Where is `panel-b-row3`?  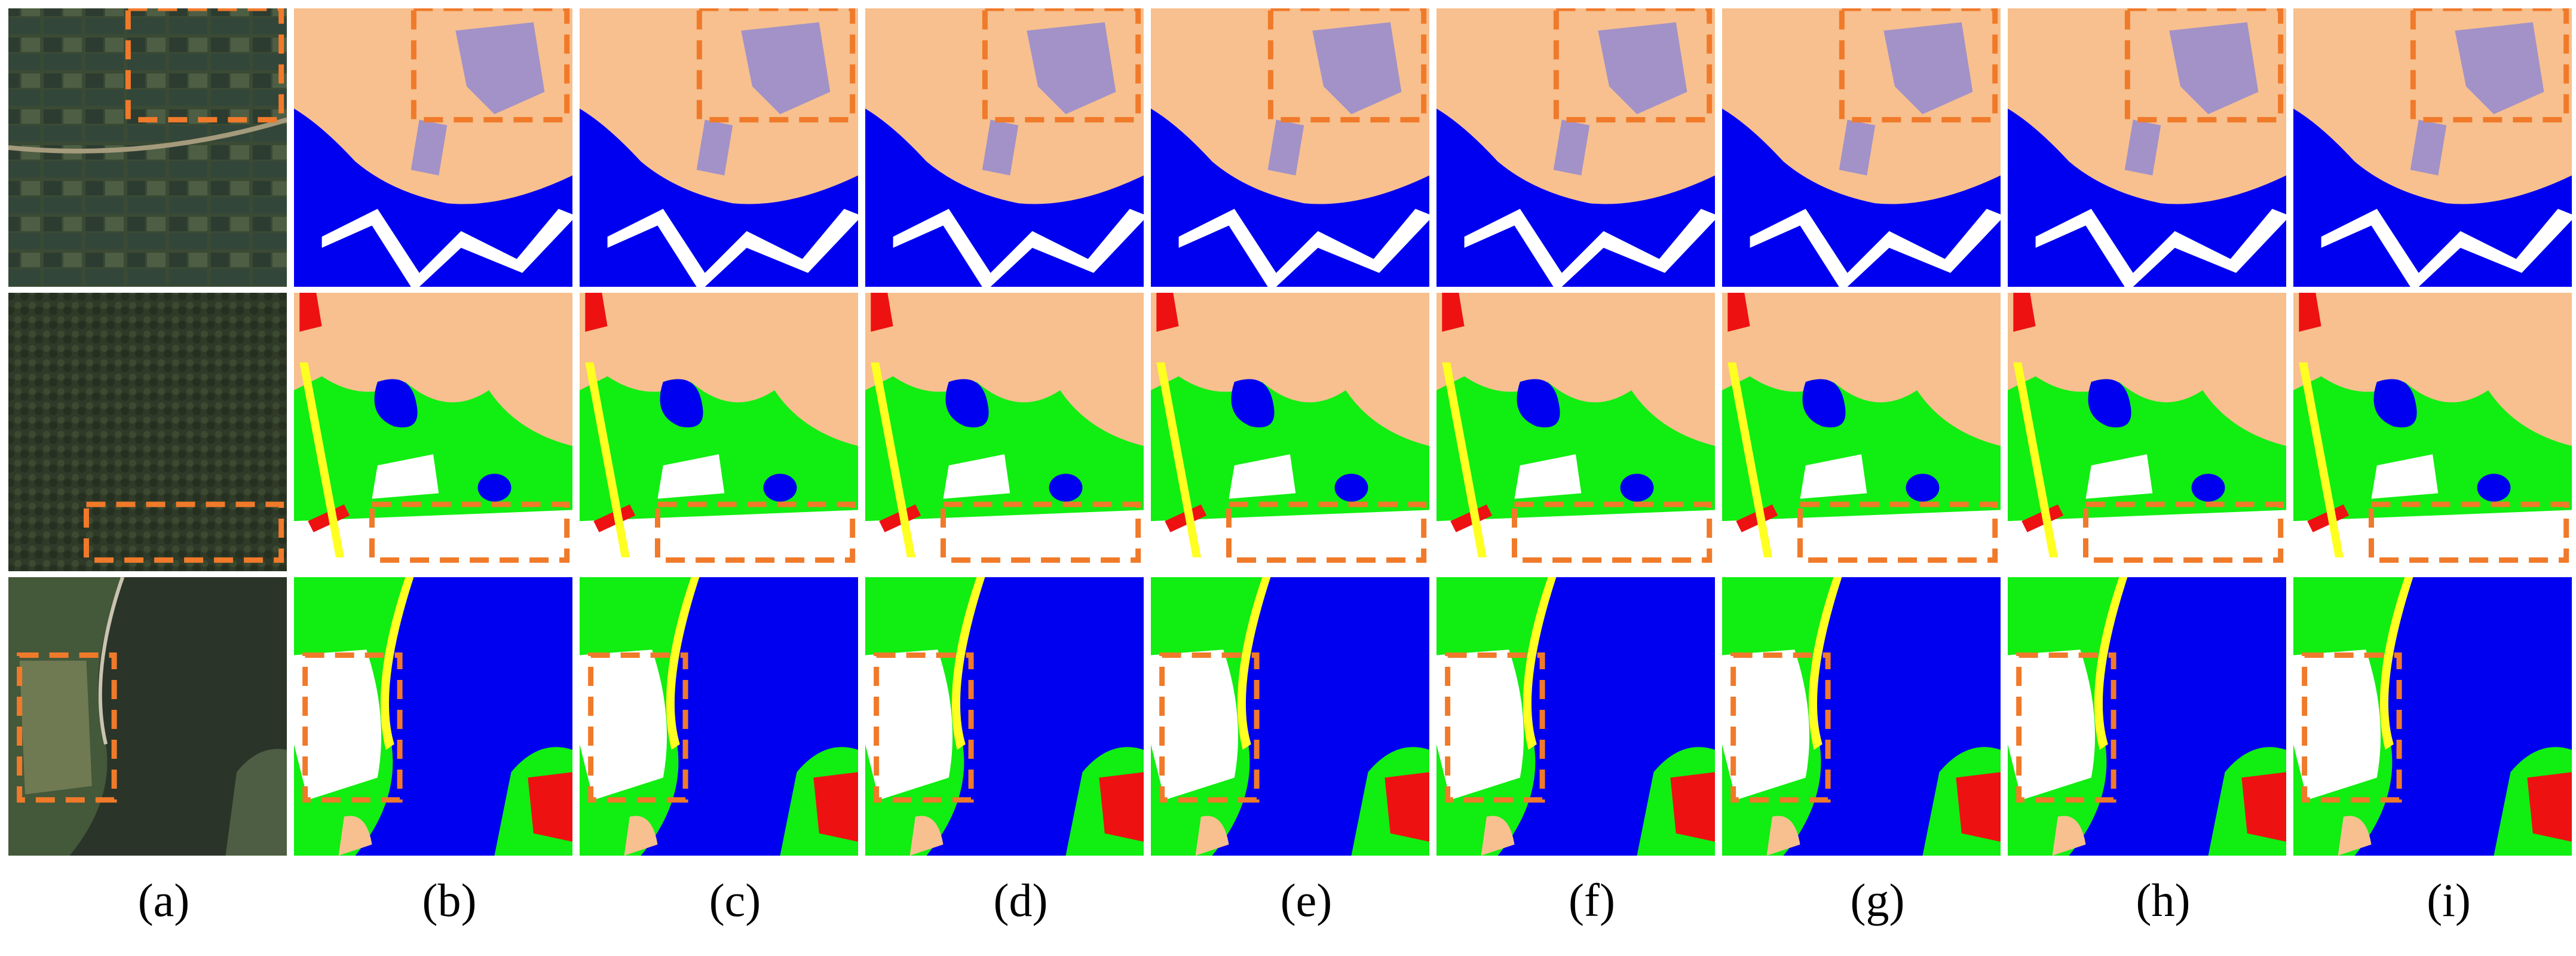
panel-b-row3 is located at coordinates (433, 716).